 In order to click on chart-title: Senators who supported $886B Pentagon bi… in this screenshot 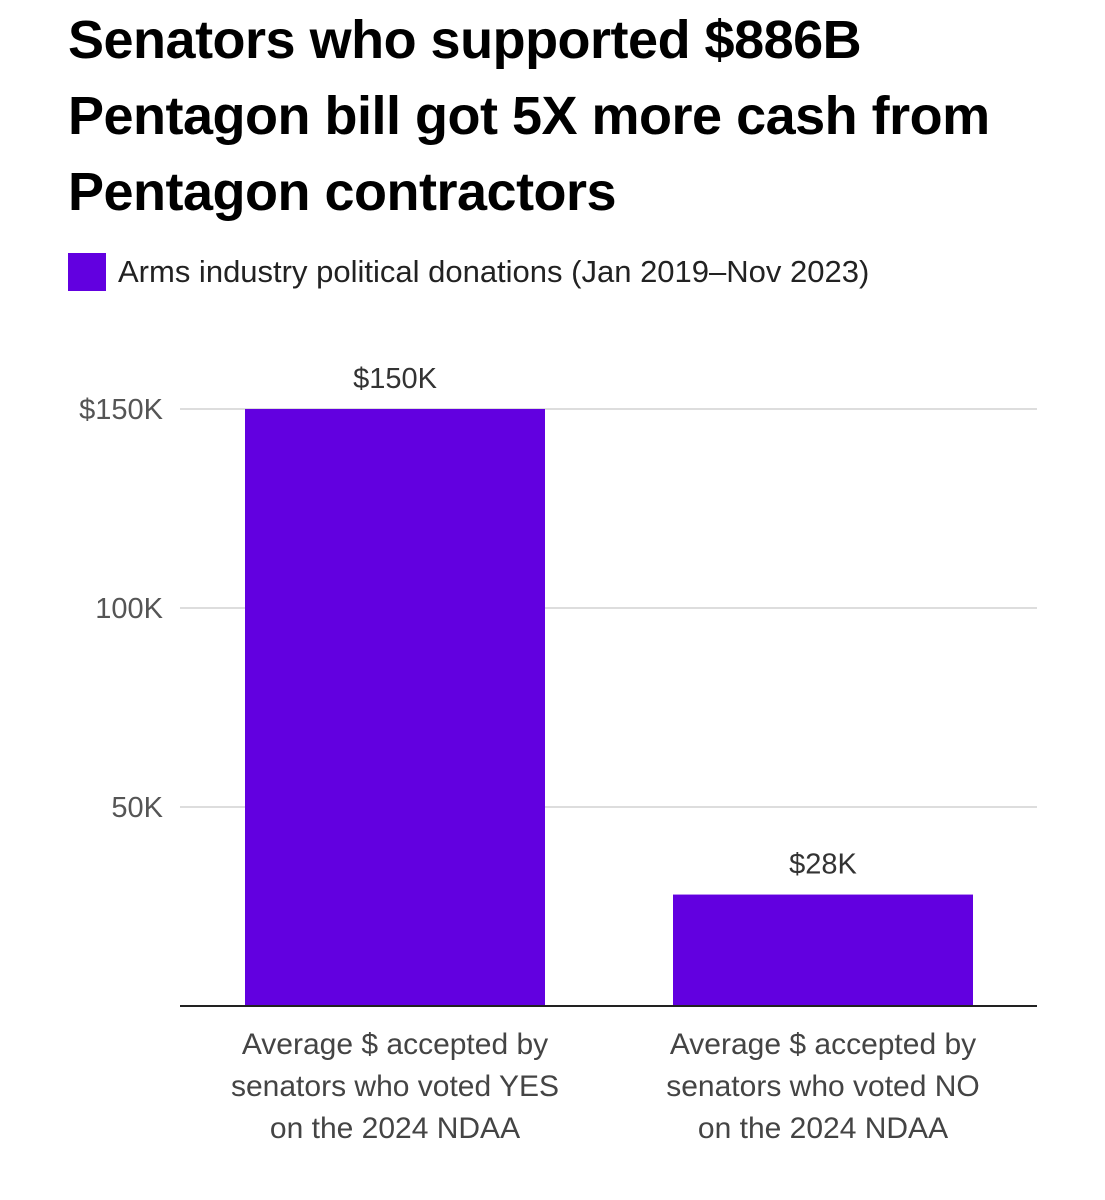, I will do `click(529, 116)`.